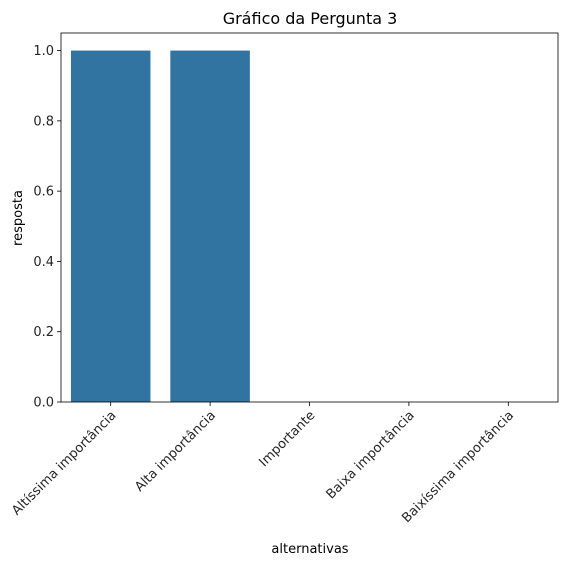 This screenshot has width=580, height=566. I want to click on y-tick-label: 0.4, so click(43, 262).